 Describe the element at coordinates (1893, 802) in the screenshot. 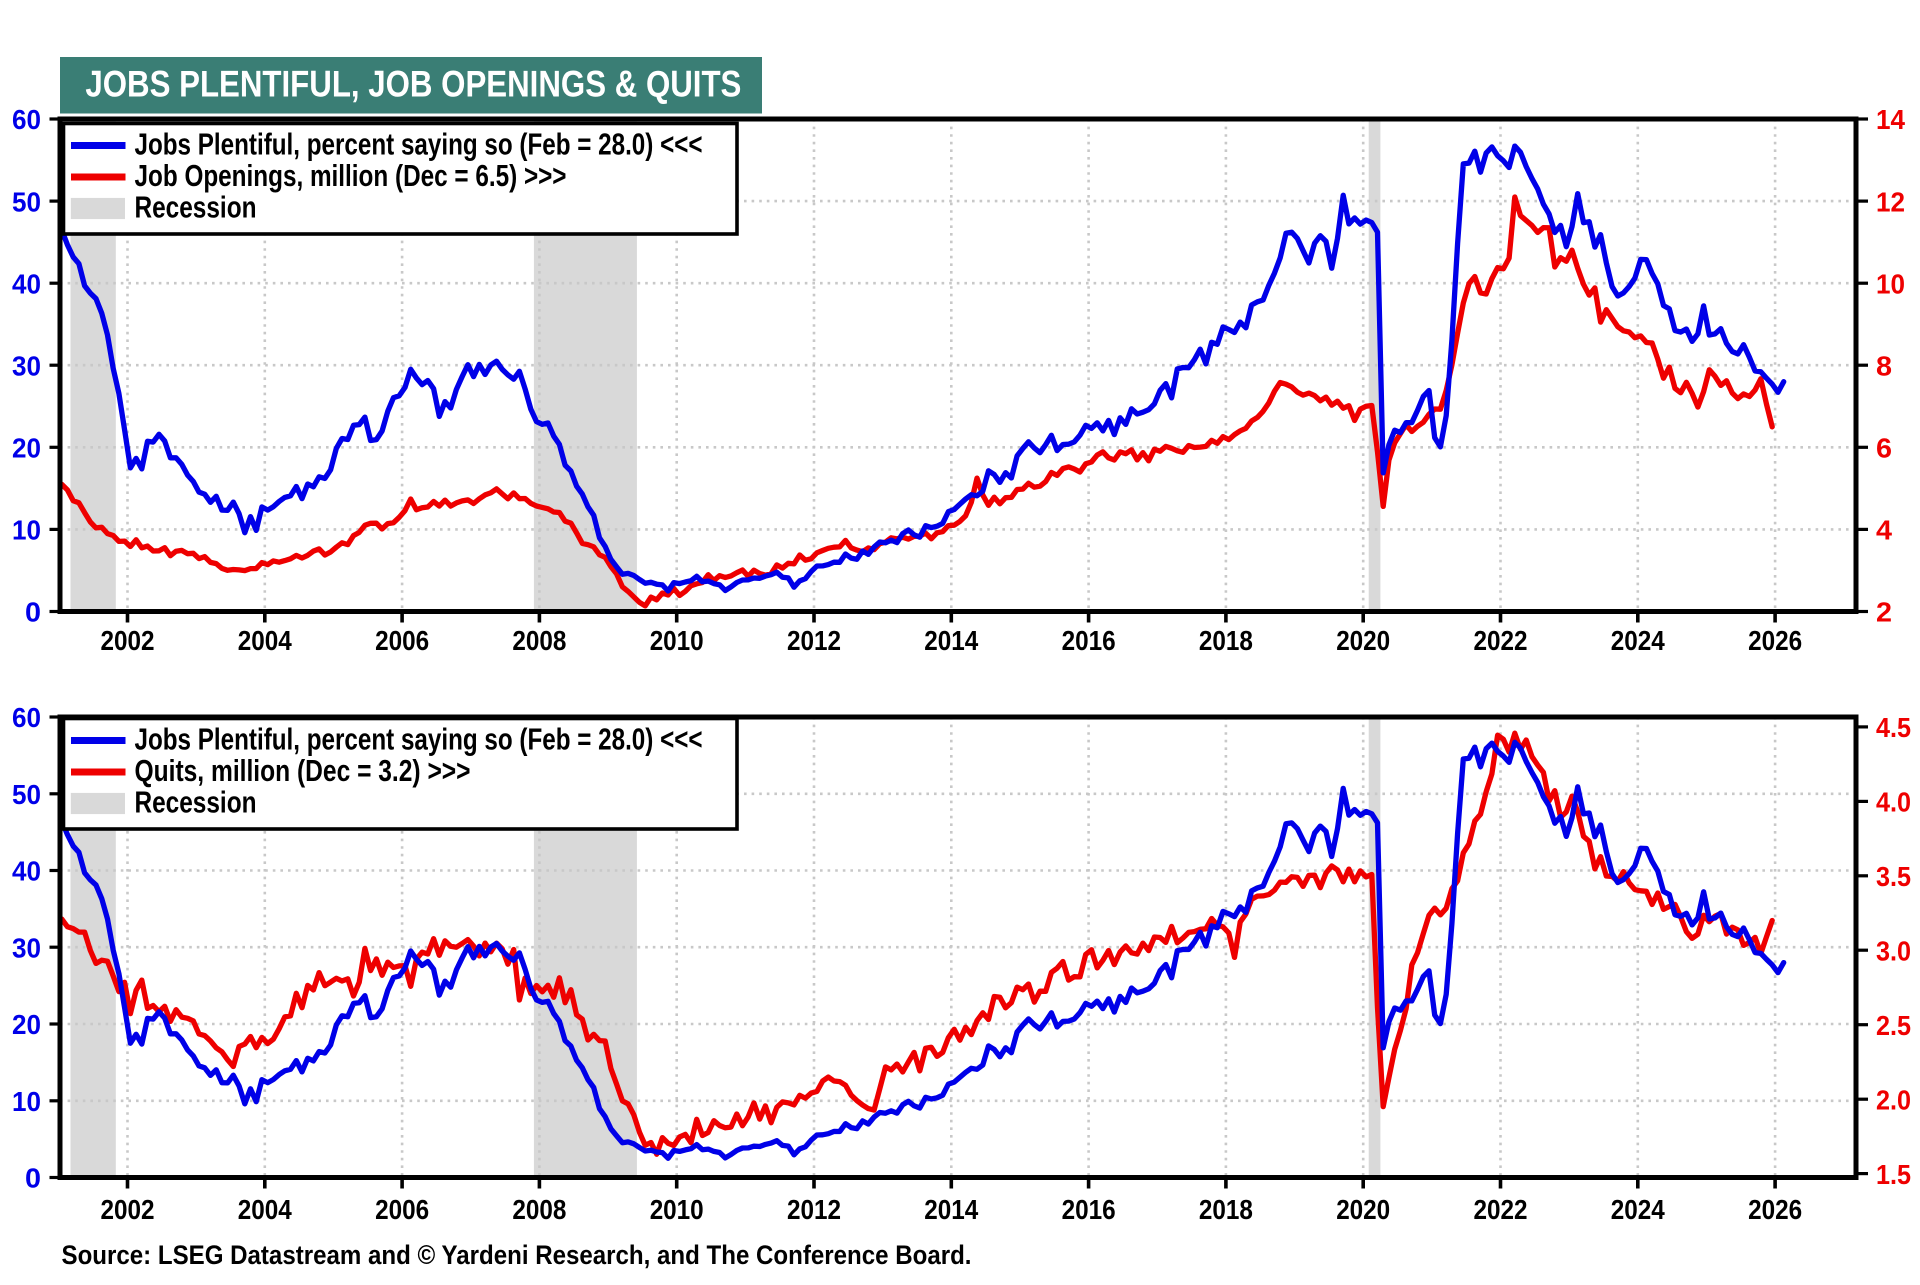

I see `svg-text: 4.0` at that location.